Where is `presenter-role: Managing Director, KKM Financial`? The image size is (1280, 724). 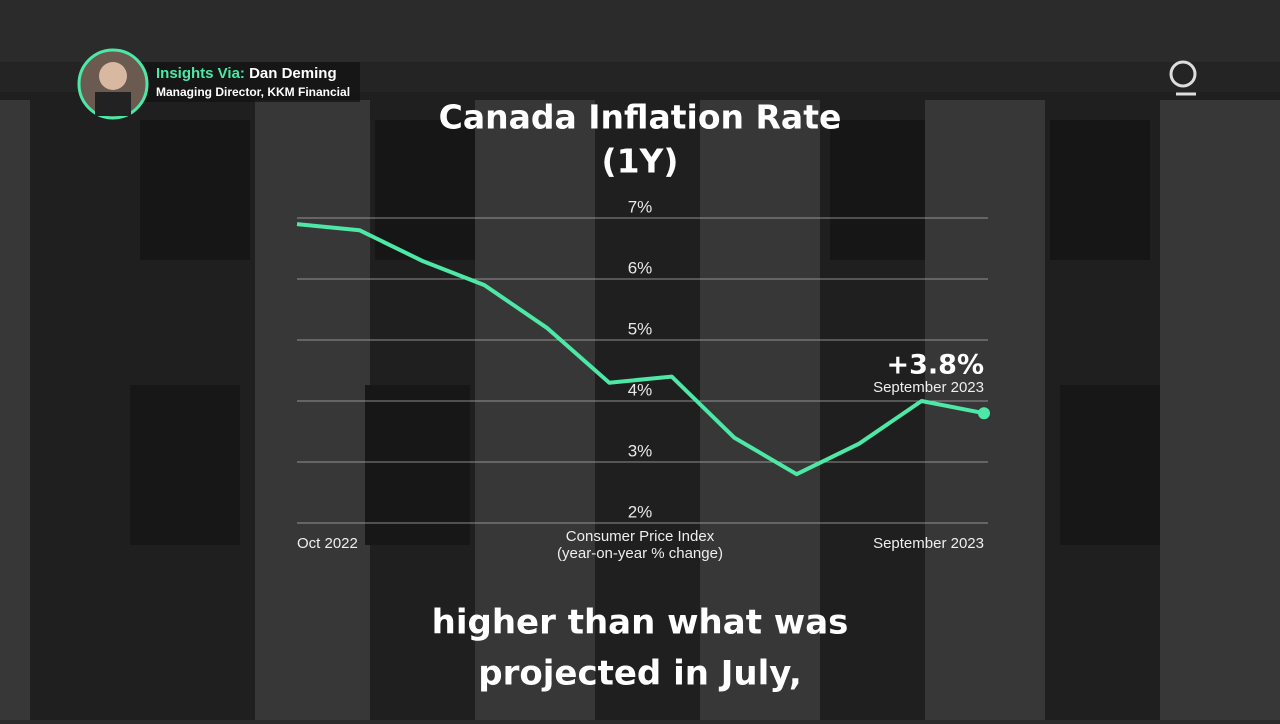
presenter-role: Managing Director, KKM Financial is located at coordinates (253, 92).